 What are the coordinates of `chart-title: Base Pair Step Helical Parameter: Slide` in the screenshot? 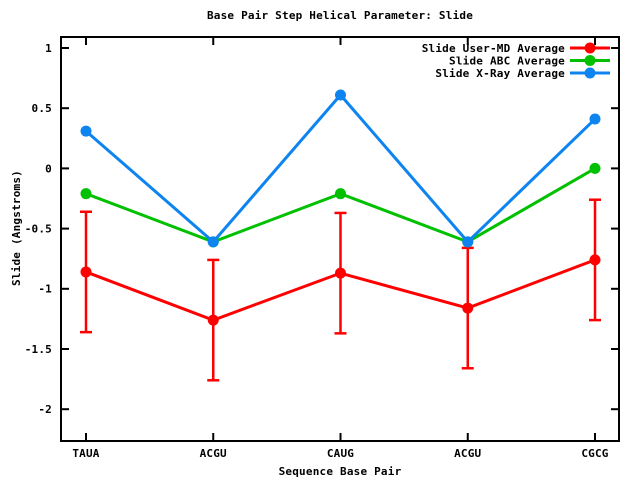 It's located at (340, 15).